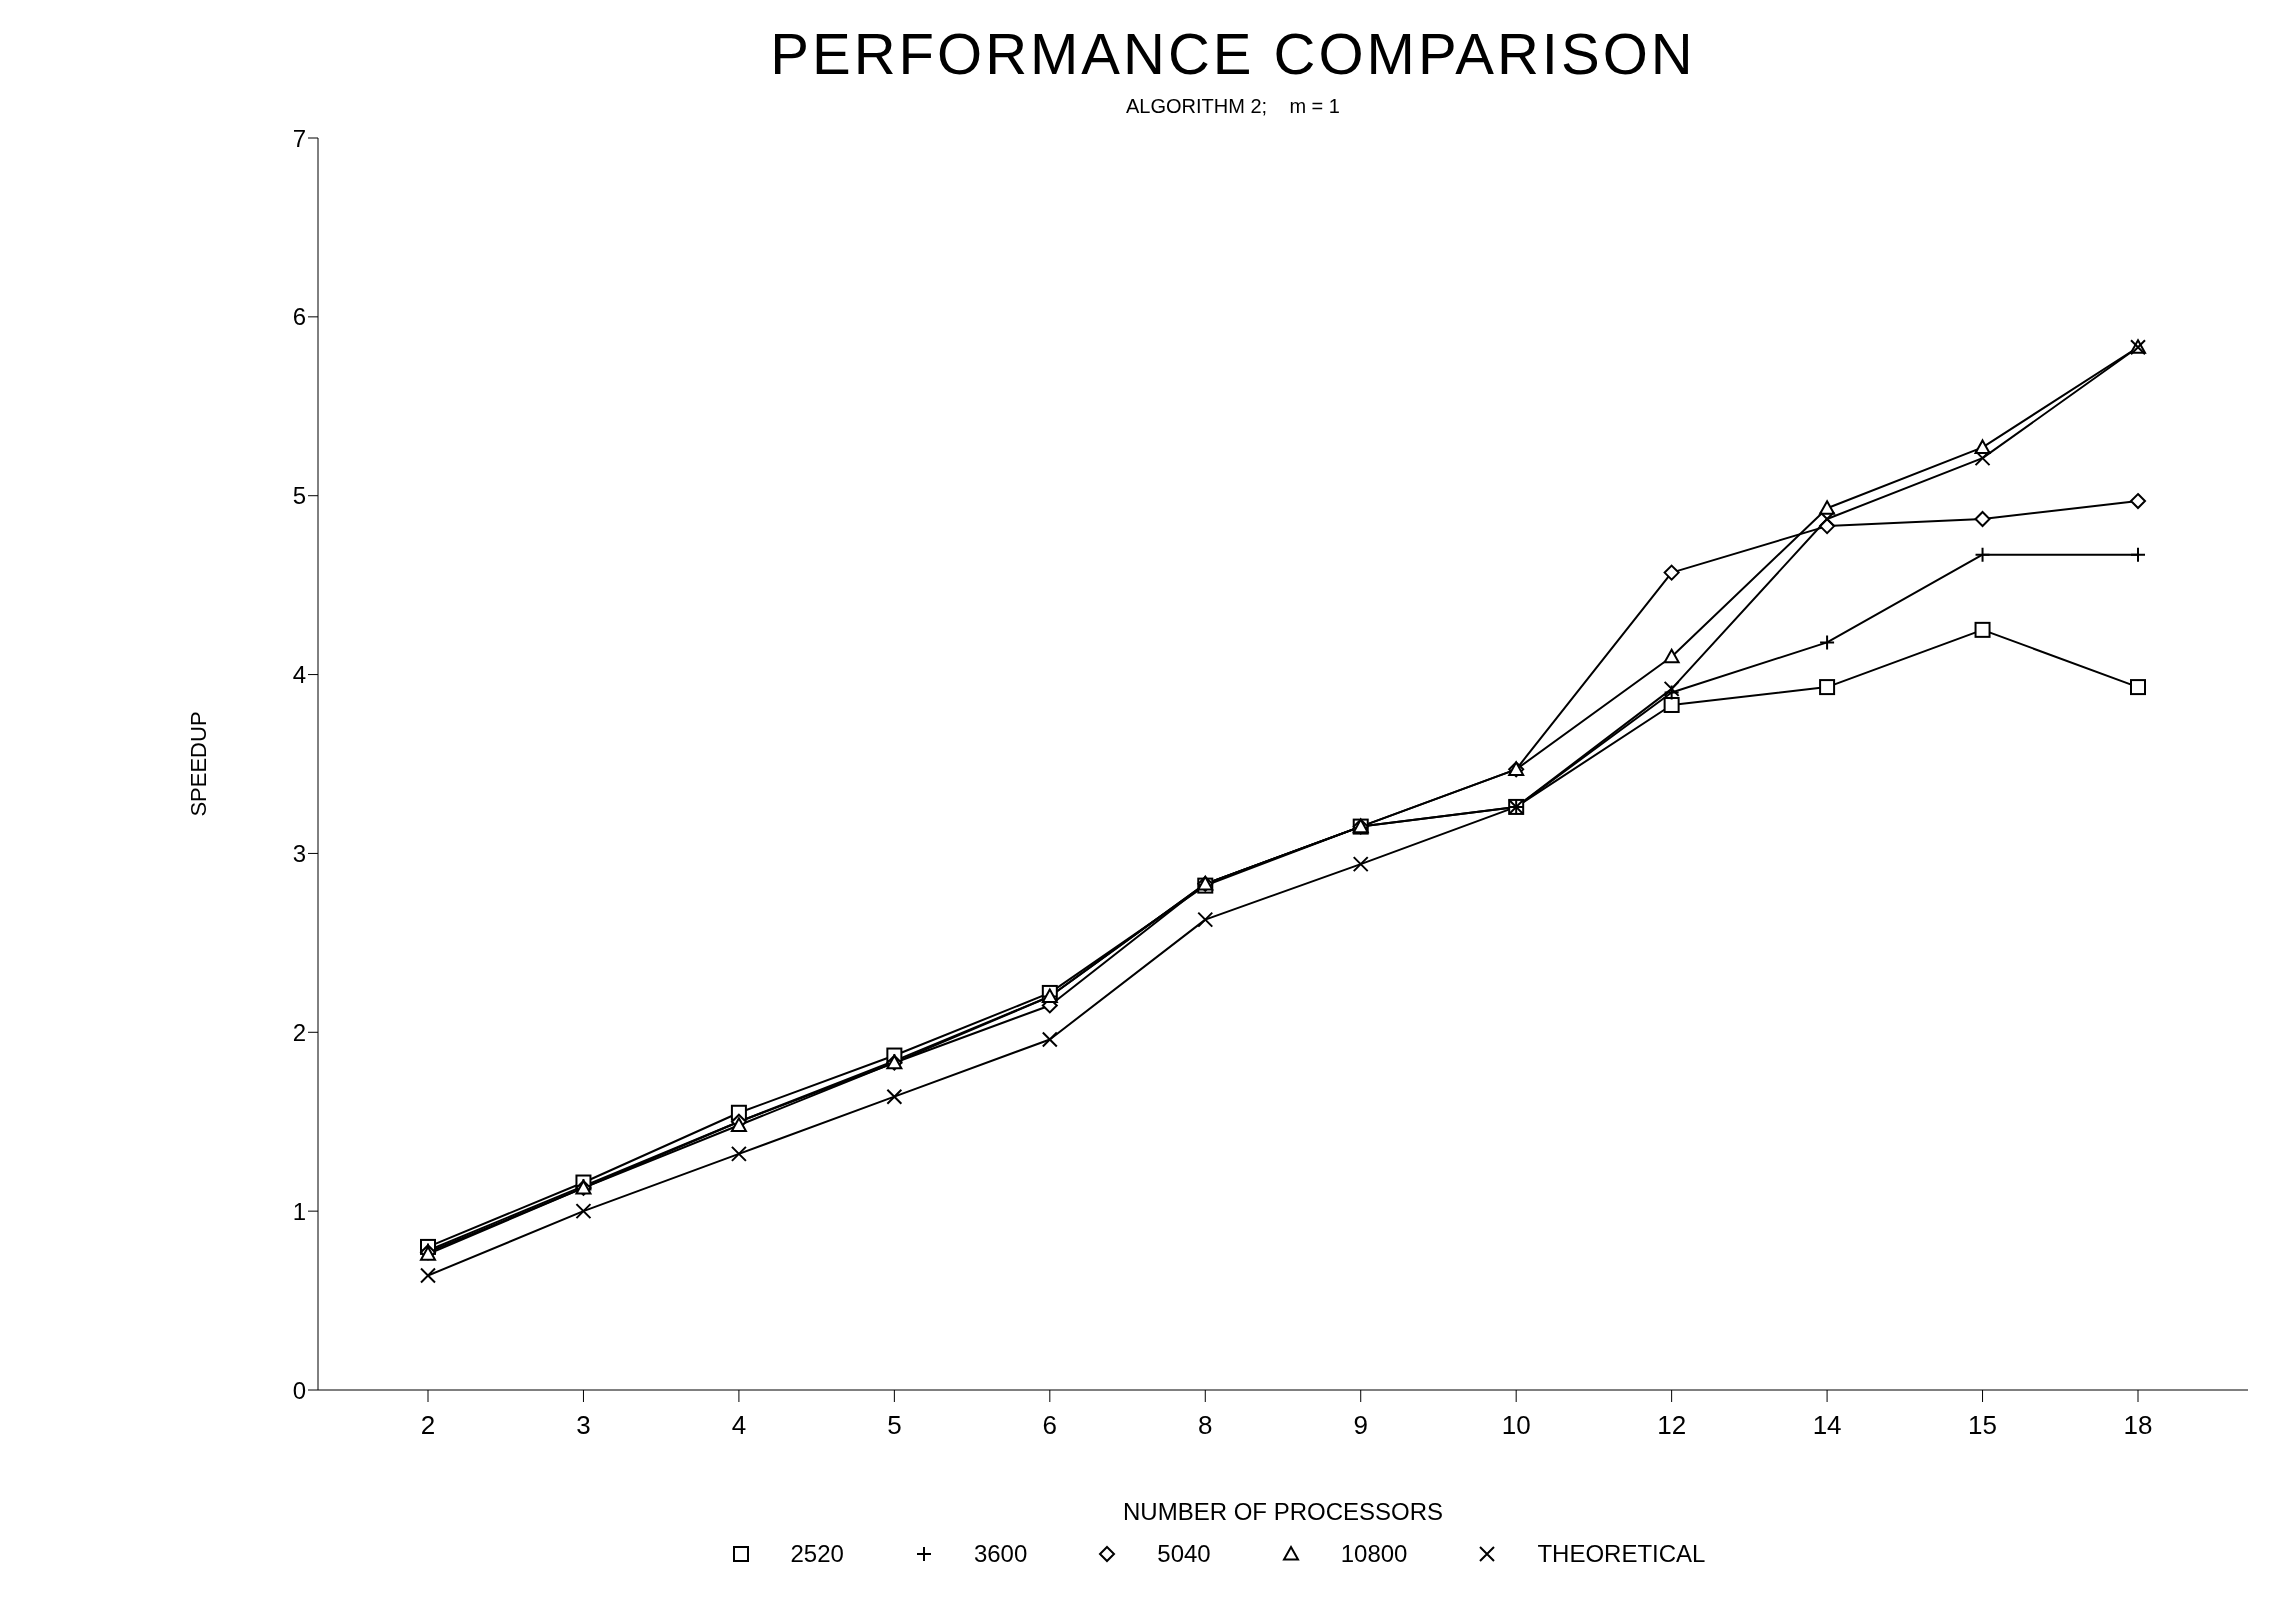  I want to click on legend-label: 10800, so click(1374, 1554).